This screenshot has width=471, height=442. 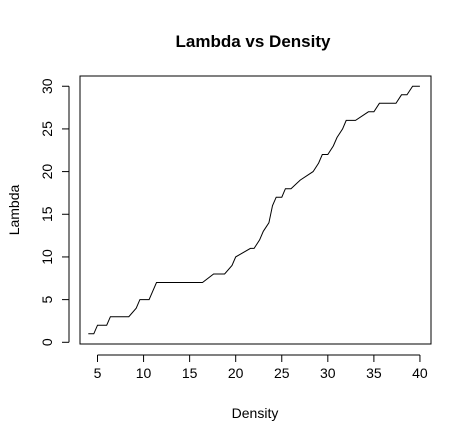 What do you see at coordinates (374, 373) in the screenshot?
I see `x-tick-label: 35` at bounding box center [374, 373].